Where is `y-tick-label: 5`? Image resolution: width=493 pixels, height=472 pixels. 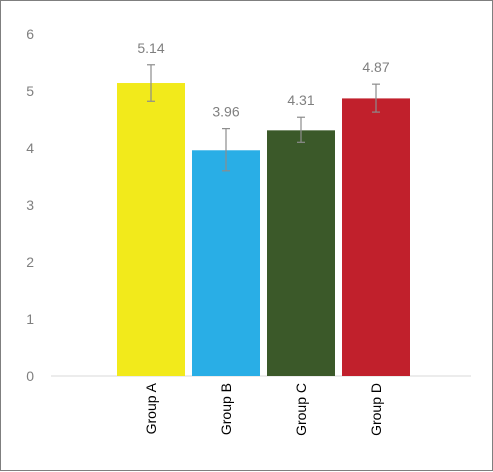
y-tick-label: 5 is located at coordinates (30, 91).